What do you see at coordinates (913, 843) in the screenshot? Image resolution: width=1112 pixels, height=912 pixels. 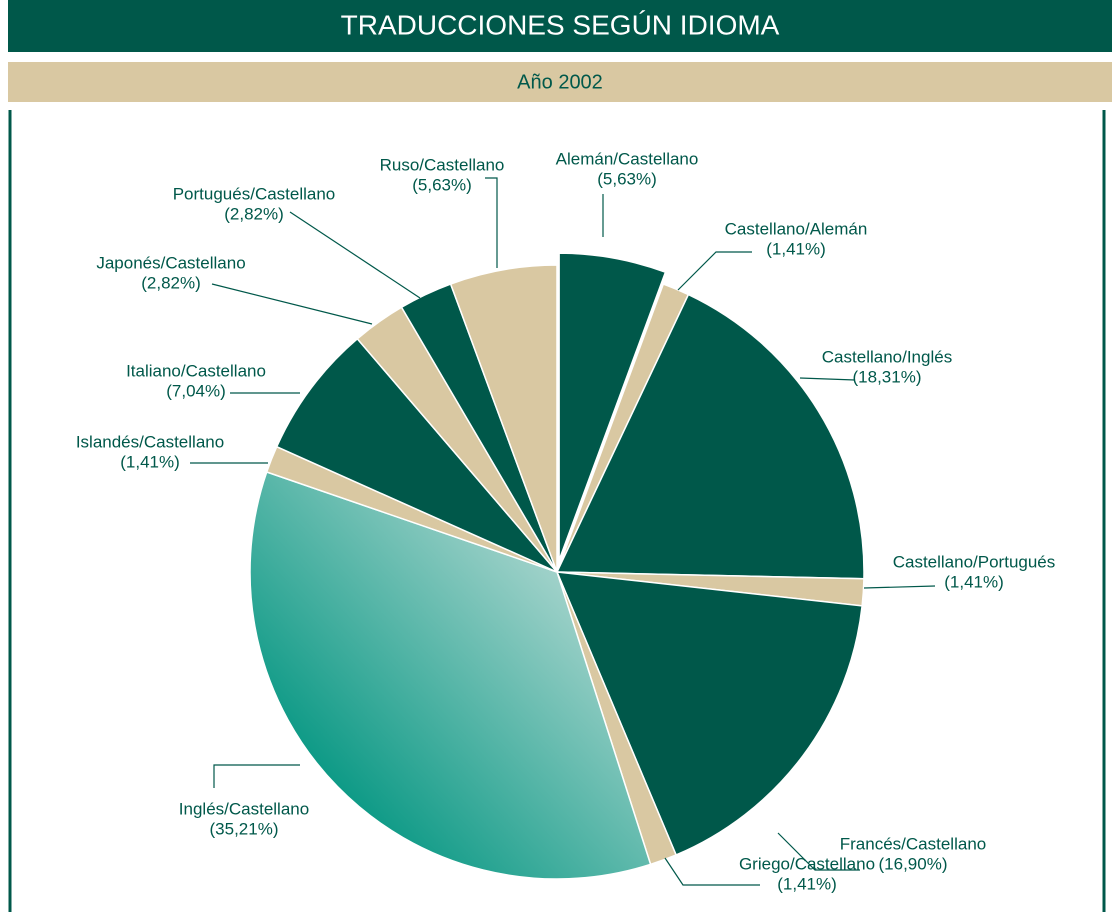 I see `slice-label: Francés/Castellano` at bounding box center [913, 843].